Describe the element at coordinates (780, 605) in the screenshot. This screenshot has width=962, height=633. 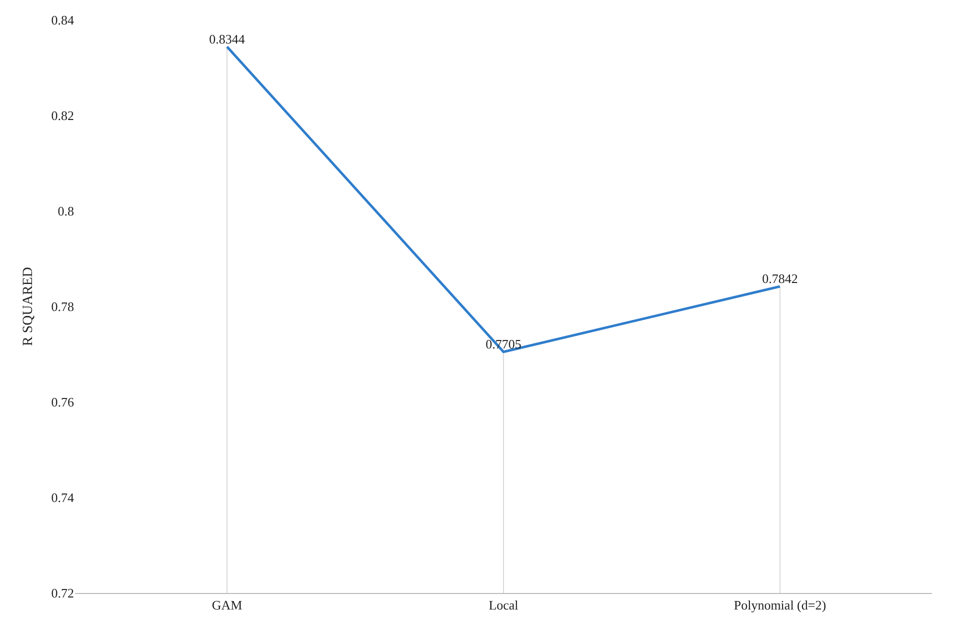
I see `x-tick-label: Polynomial (d=2)` at that location.